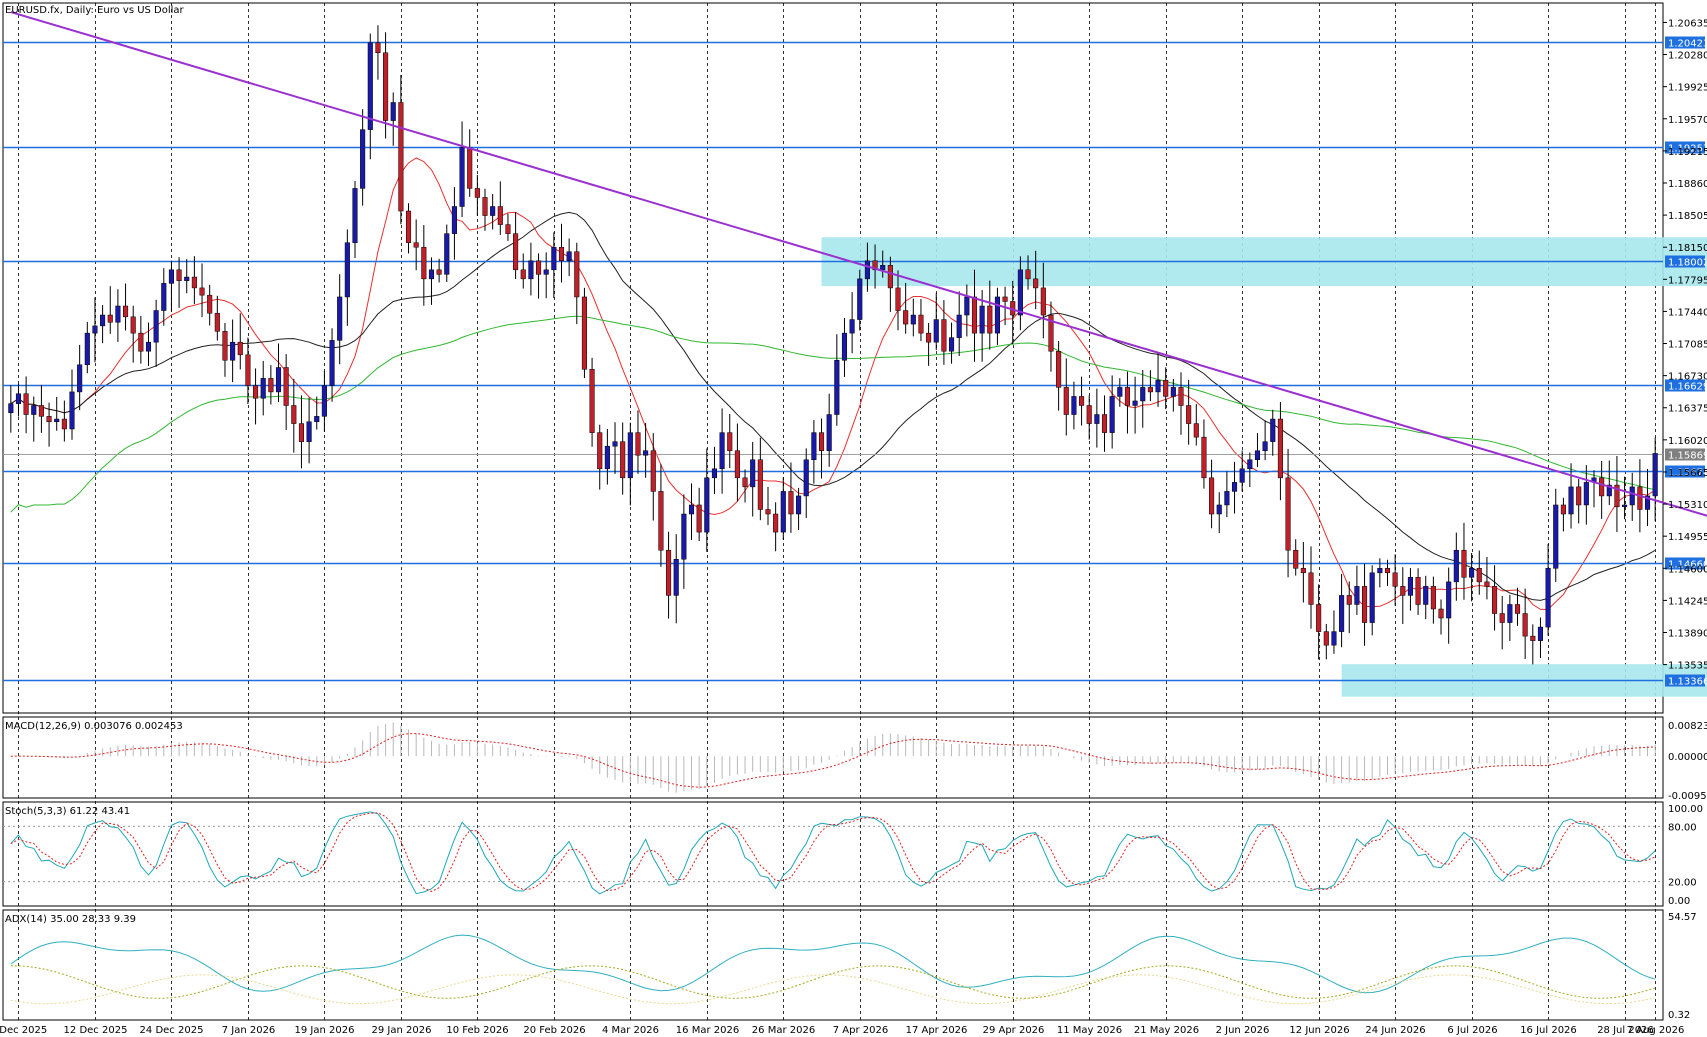 The height and width of the screenshot is (1037, 1707). Describe the element at coordinates (860, 1030) in the screenshot. I see `time-tick-label: 7 Apr 2026` at that location.